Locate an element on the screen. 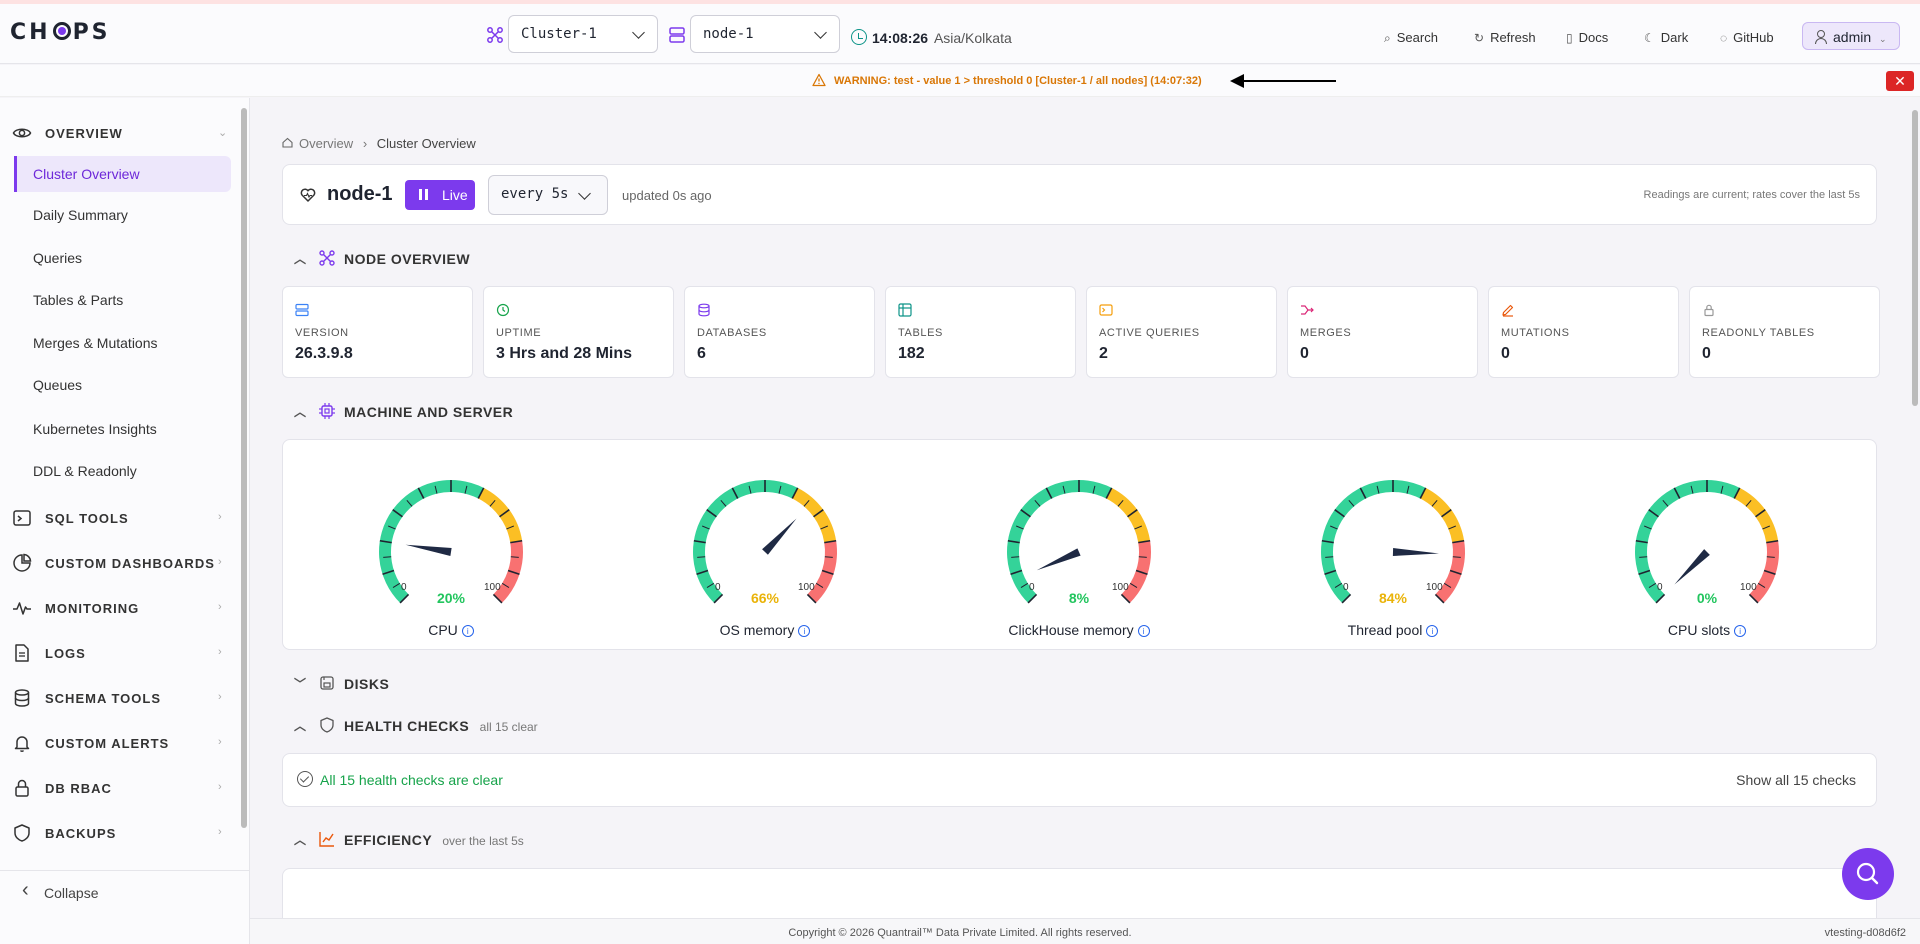  sidebar-item-ddl-readonly: DDL & Readonly is located at coordinates (85, 471).